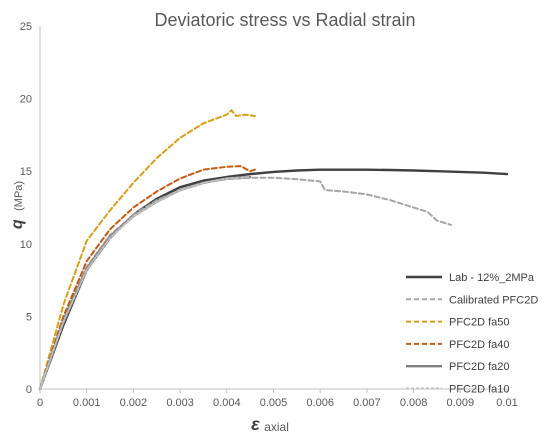  What do you see at coordinates (274, 403) in the screenshot?
I see `x-tick-label: 0.005` at bounding box center [274, 403].